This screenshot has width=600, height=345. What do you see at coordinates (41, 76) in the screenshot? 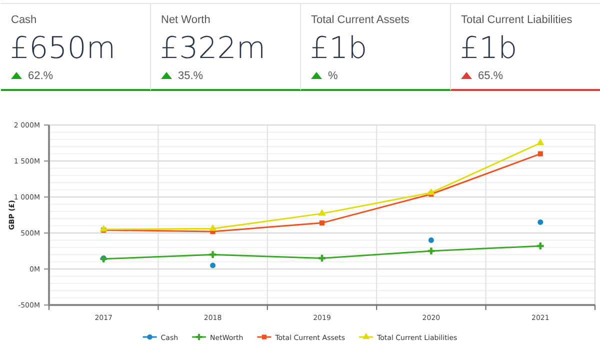
I see `text: 62.%` at bounding box center [41, 76].